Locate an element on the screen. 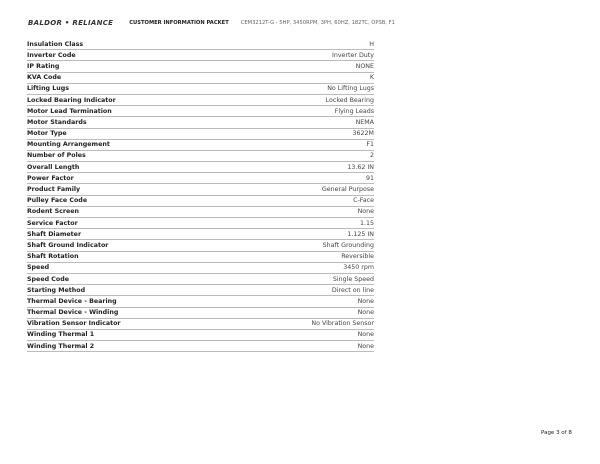  spec-row: Inverter Code Inverter Duty is located at coordinates (200, 55).